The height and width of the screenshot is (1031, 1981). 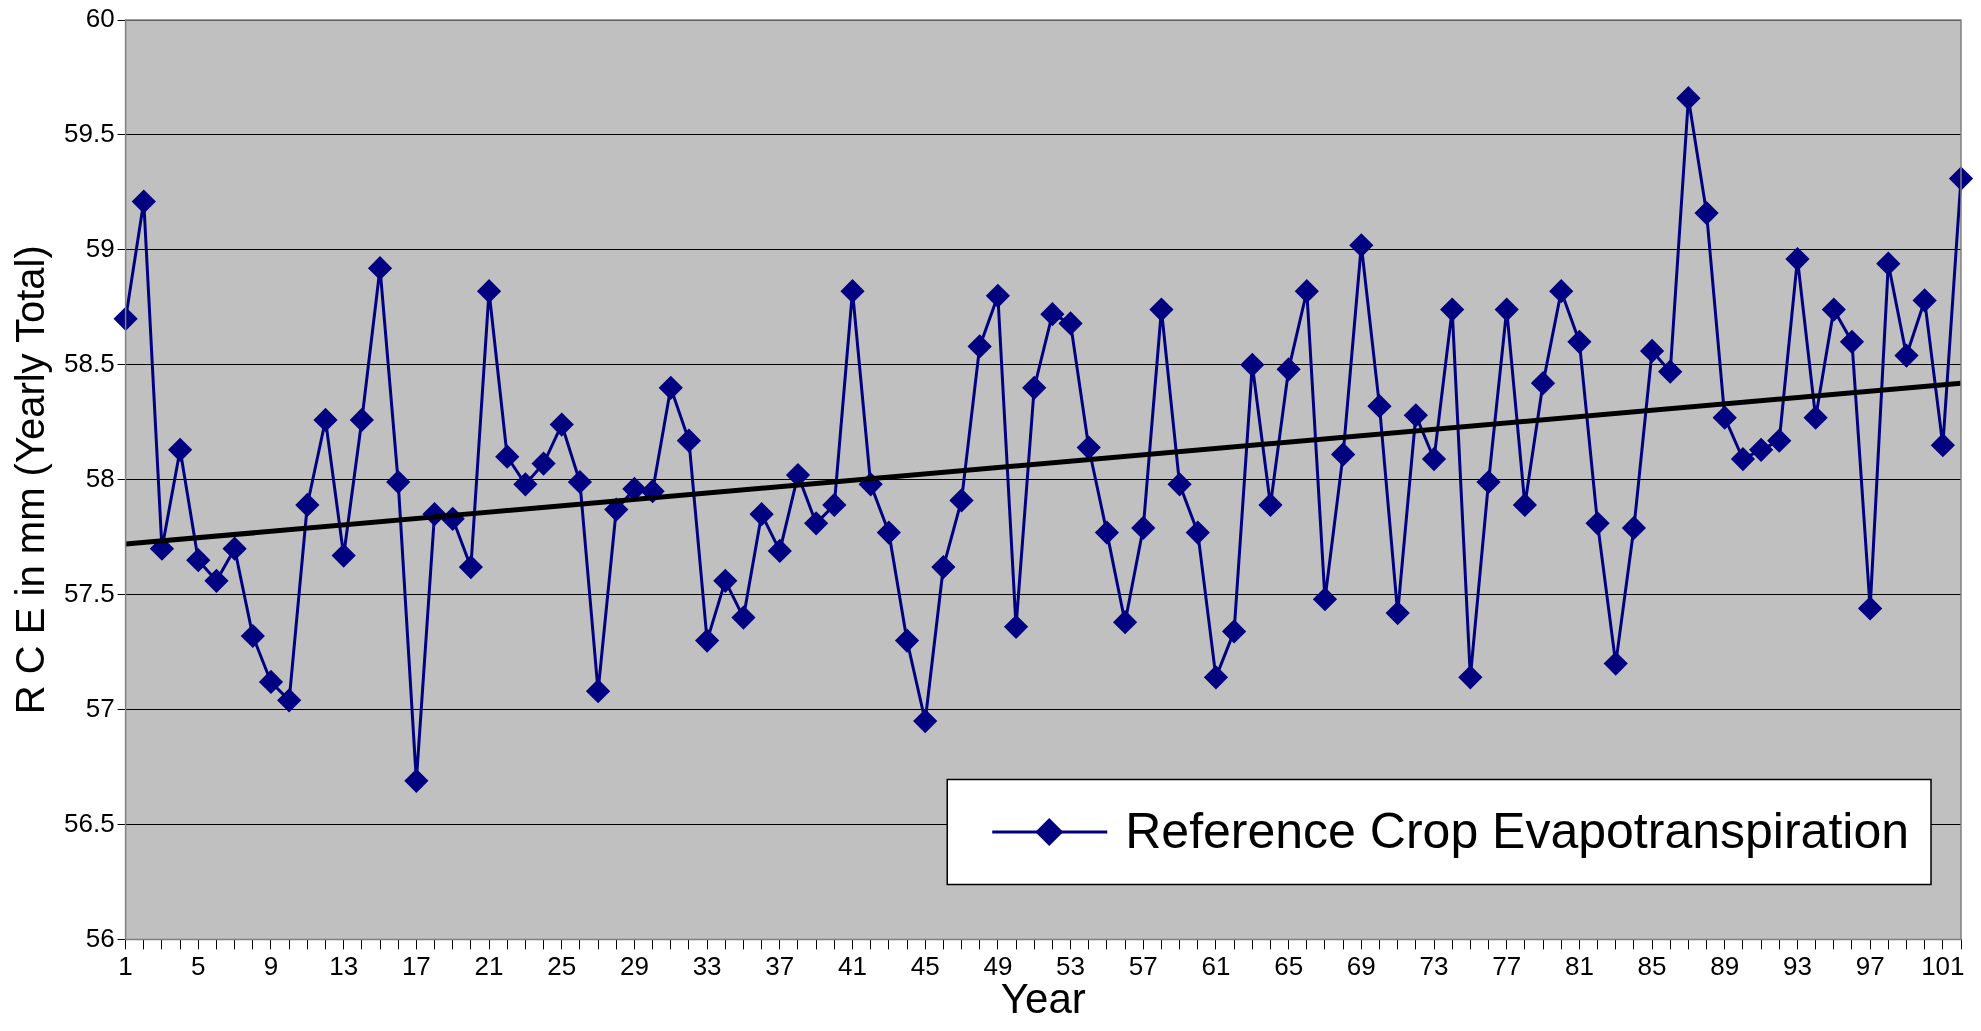 What do you see at coordinates (1579, 966) in the screenshot?
I see `x-tick-label: 81` at bounding box center [1579, 966].